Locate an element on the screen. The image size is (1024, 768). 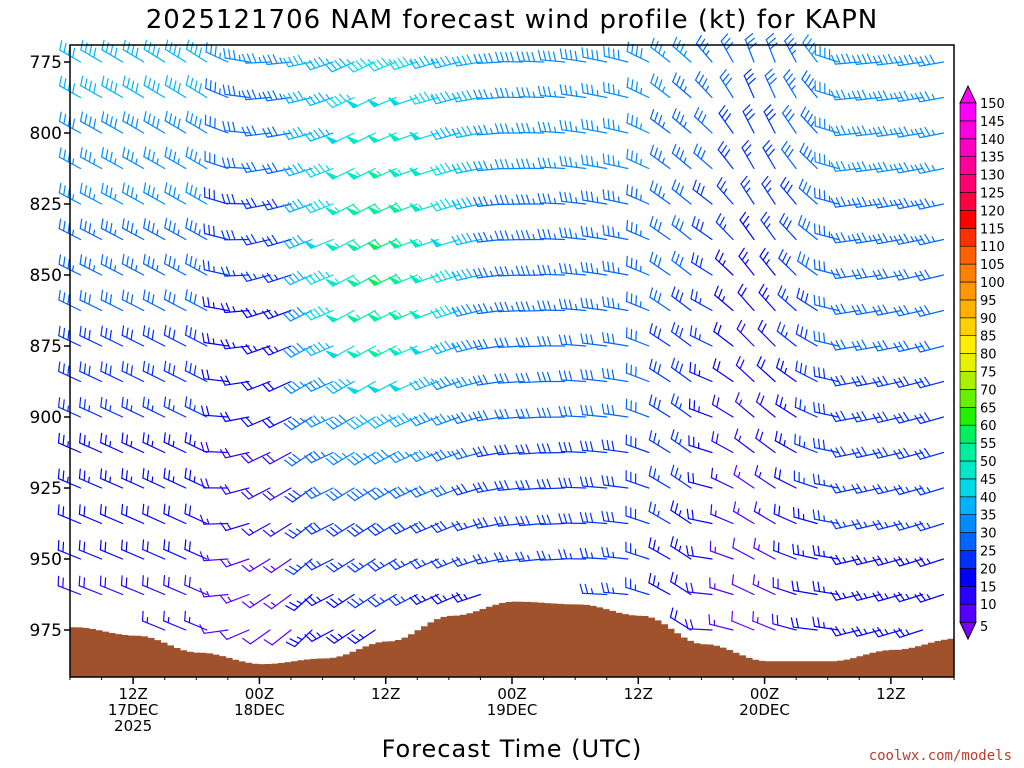
colorbar-label: 125 is located at coordinates (992, 194).